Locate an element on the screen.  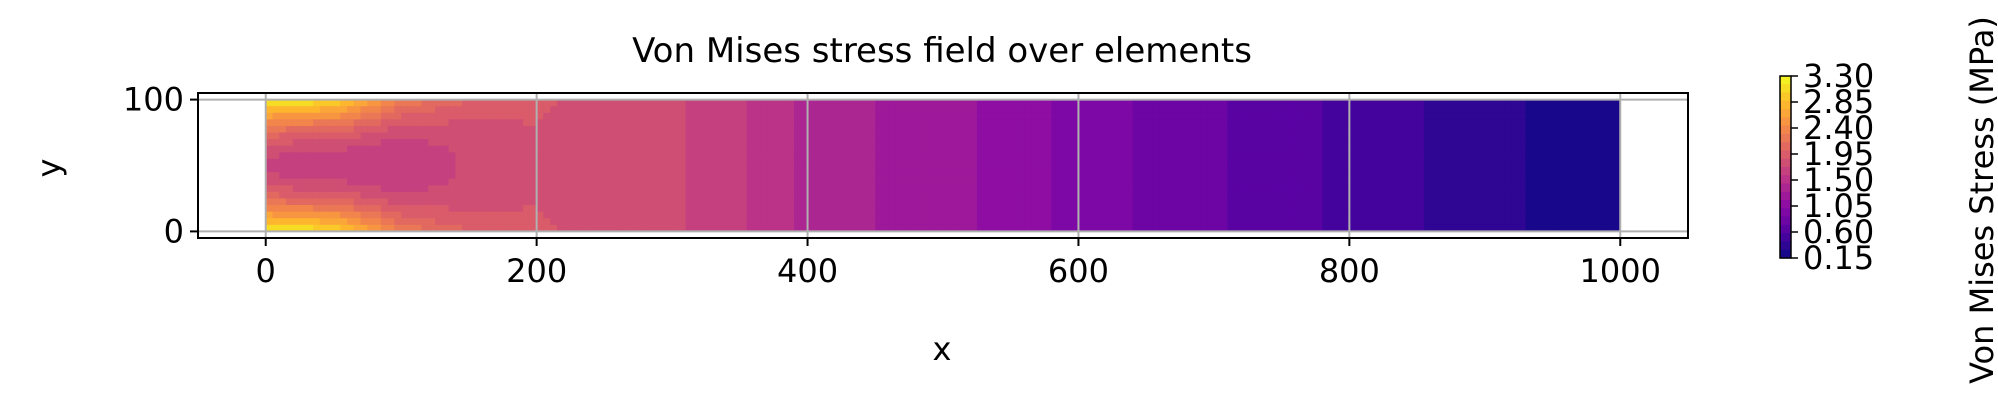
colorbar-segment is located at coordinates (1785, 89).